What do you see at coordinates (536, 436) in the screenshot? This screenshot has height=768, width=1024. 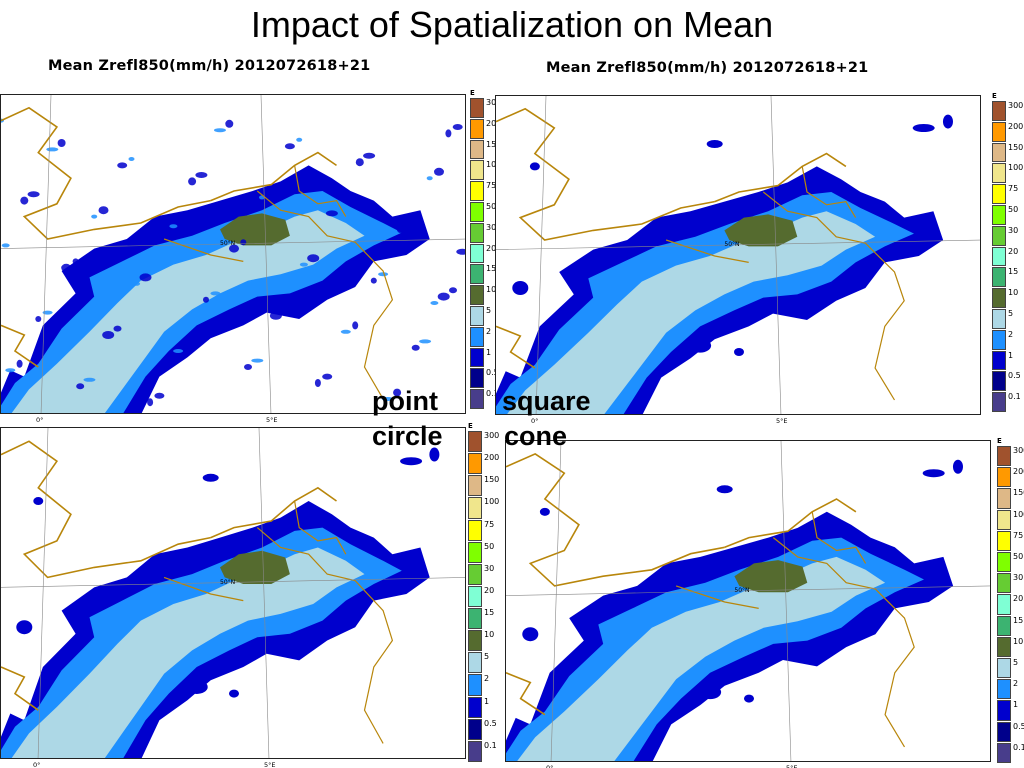 I see `method-label-cone: cone` at bounding box center [536, 436].